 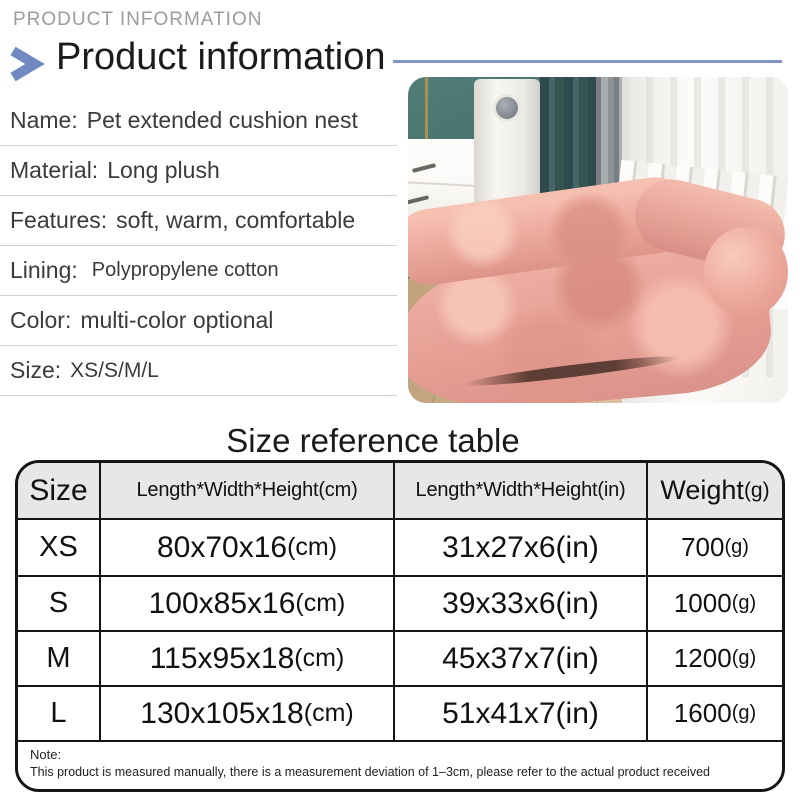 I want to click on attribute-label: Color:, so click(x=41, y=320).